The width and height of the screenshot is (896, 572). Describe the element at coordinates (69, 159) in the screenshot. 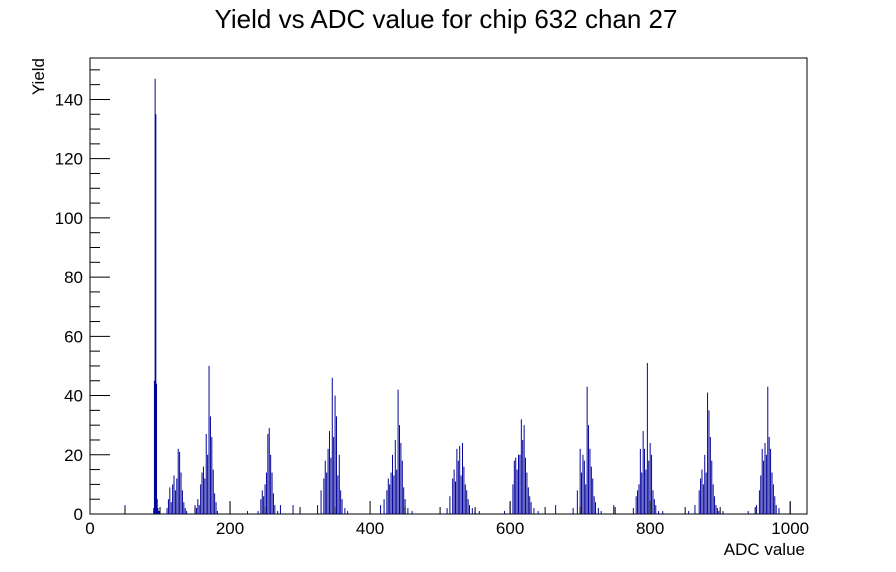

I see `y-tick-label: 120` at that location.